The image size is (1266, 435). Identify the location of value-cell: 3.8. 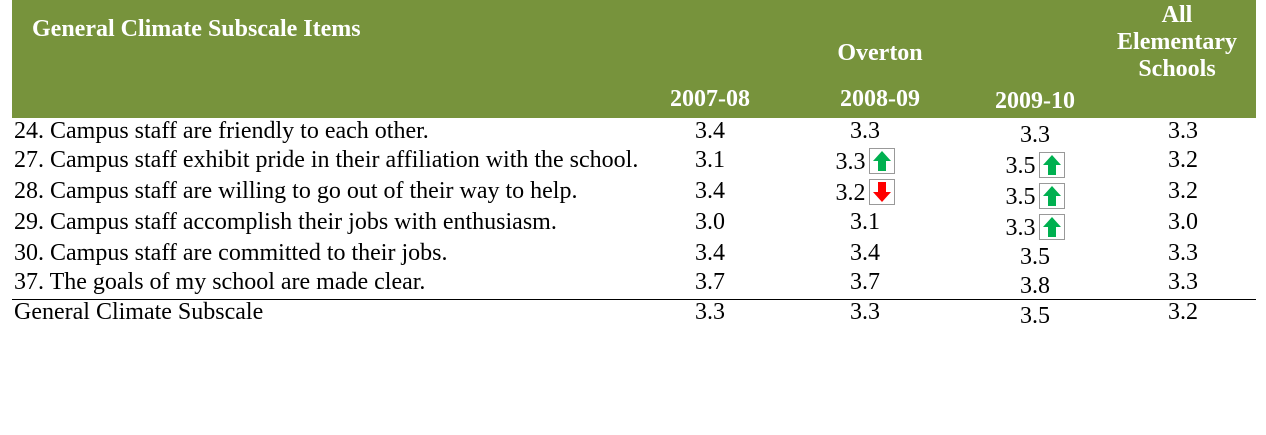
(1035, 285).